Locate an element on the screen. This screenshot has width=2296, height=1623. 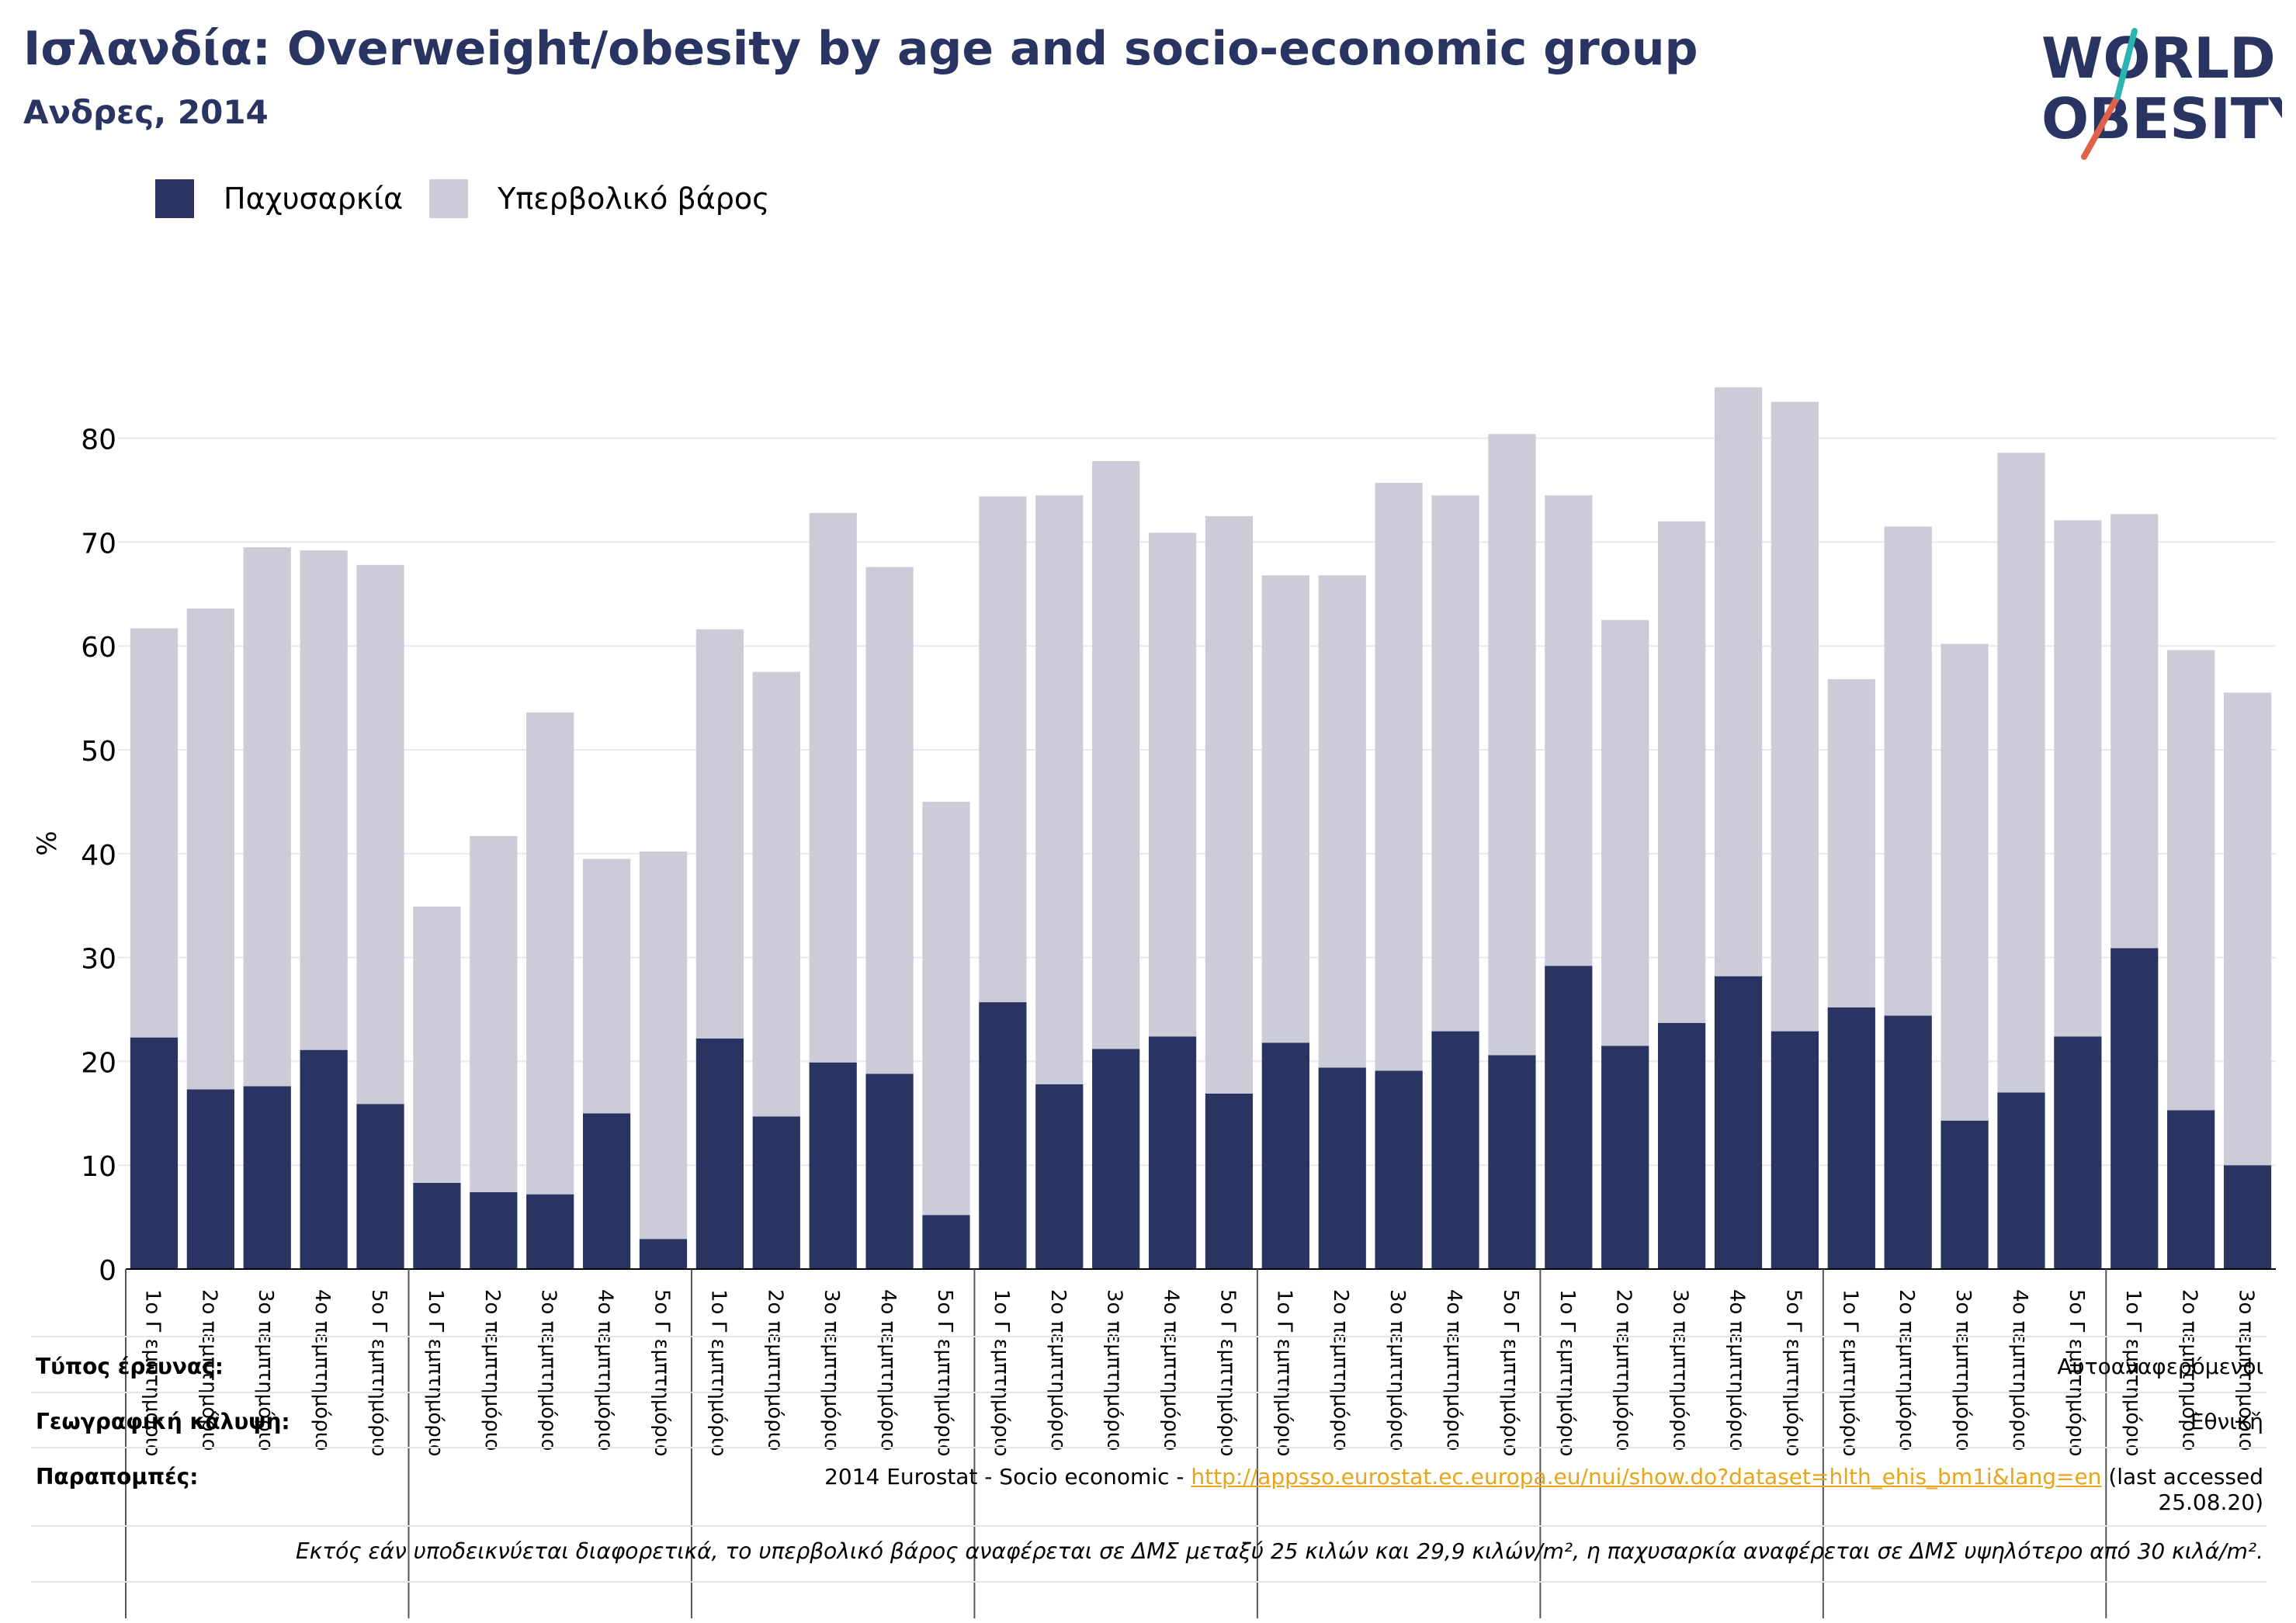
coverage-label: Γεωγραφική κάλυψη: is located at coordinates (163, 1421).